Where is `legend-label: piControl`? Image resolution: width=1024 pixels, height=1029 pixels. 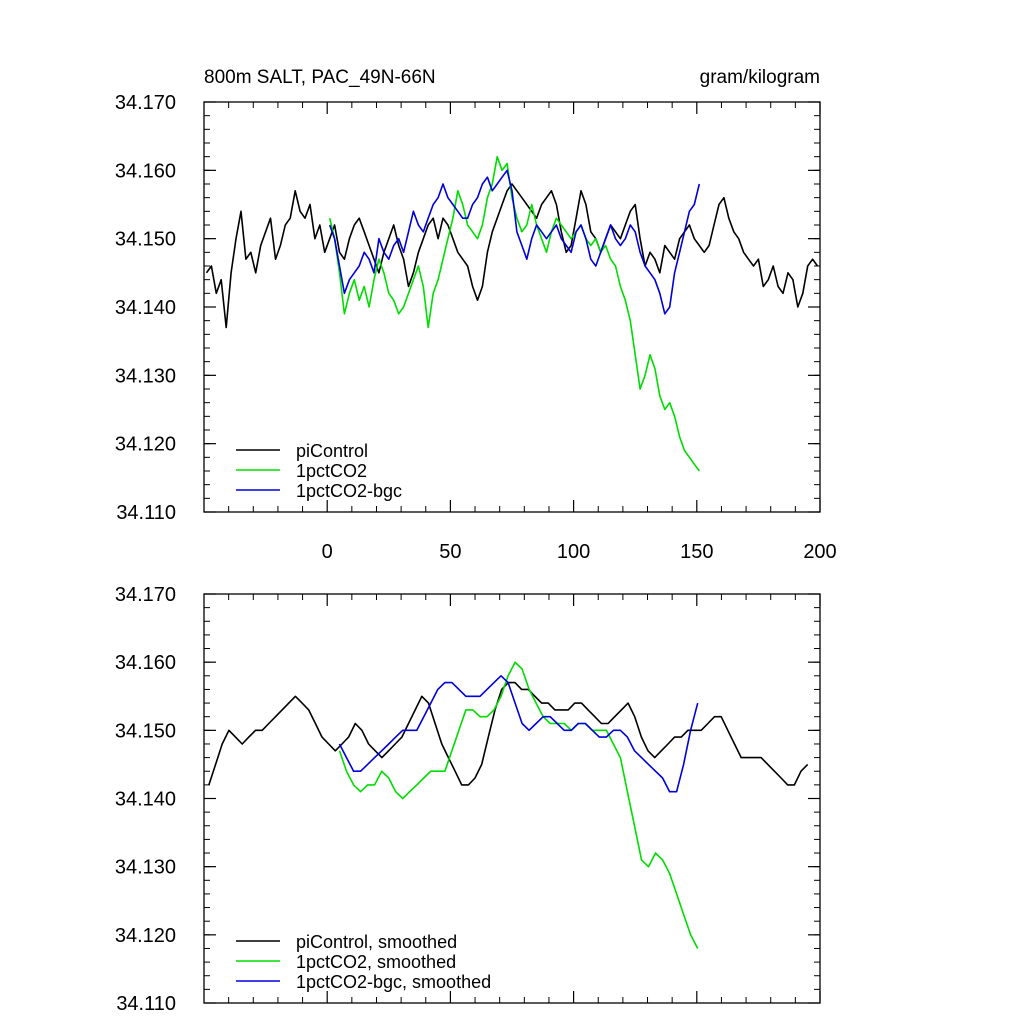 legend-label: piControl is located at coordinates (332, 451).